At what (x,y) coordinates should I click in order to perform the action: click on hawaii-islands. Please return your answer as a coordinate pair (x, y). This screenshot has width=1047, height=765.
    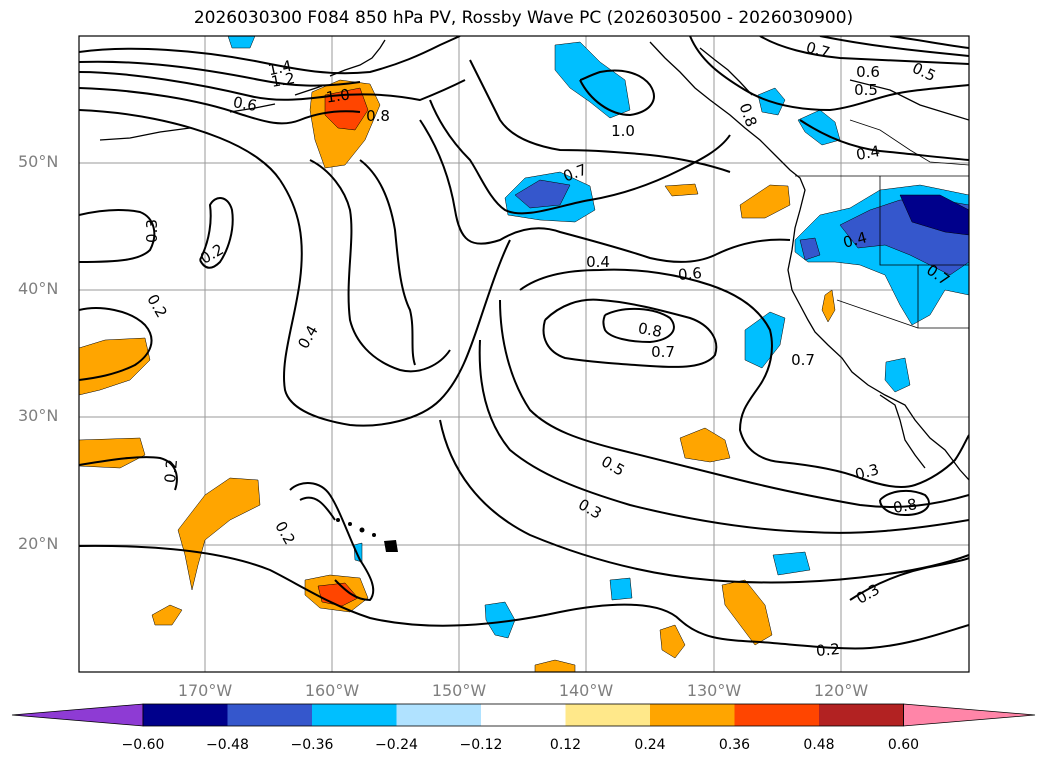
    Looking at the image, I should click on (367, 535).